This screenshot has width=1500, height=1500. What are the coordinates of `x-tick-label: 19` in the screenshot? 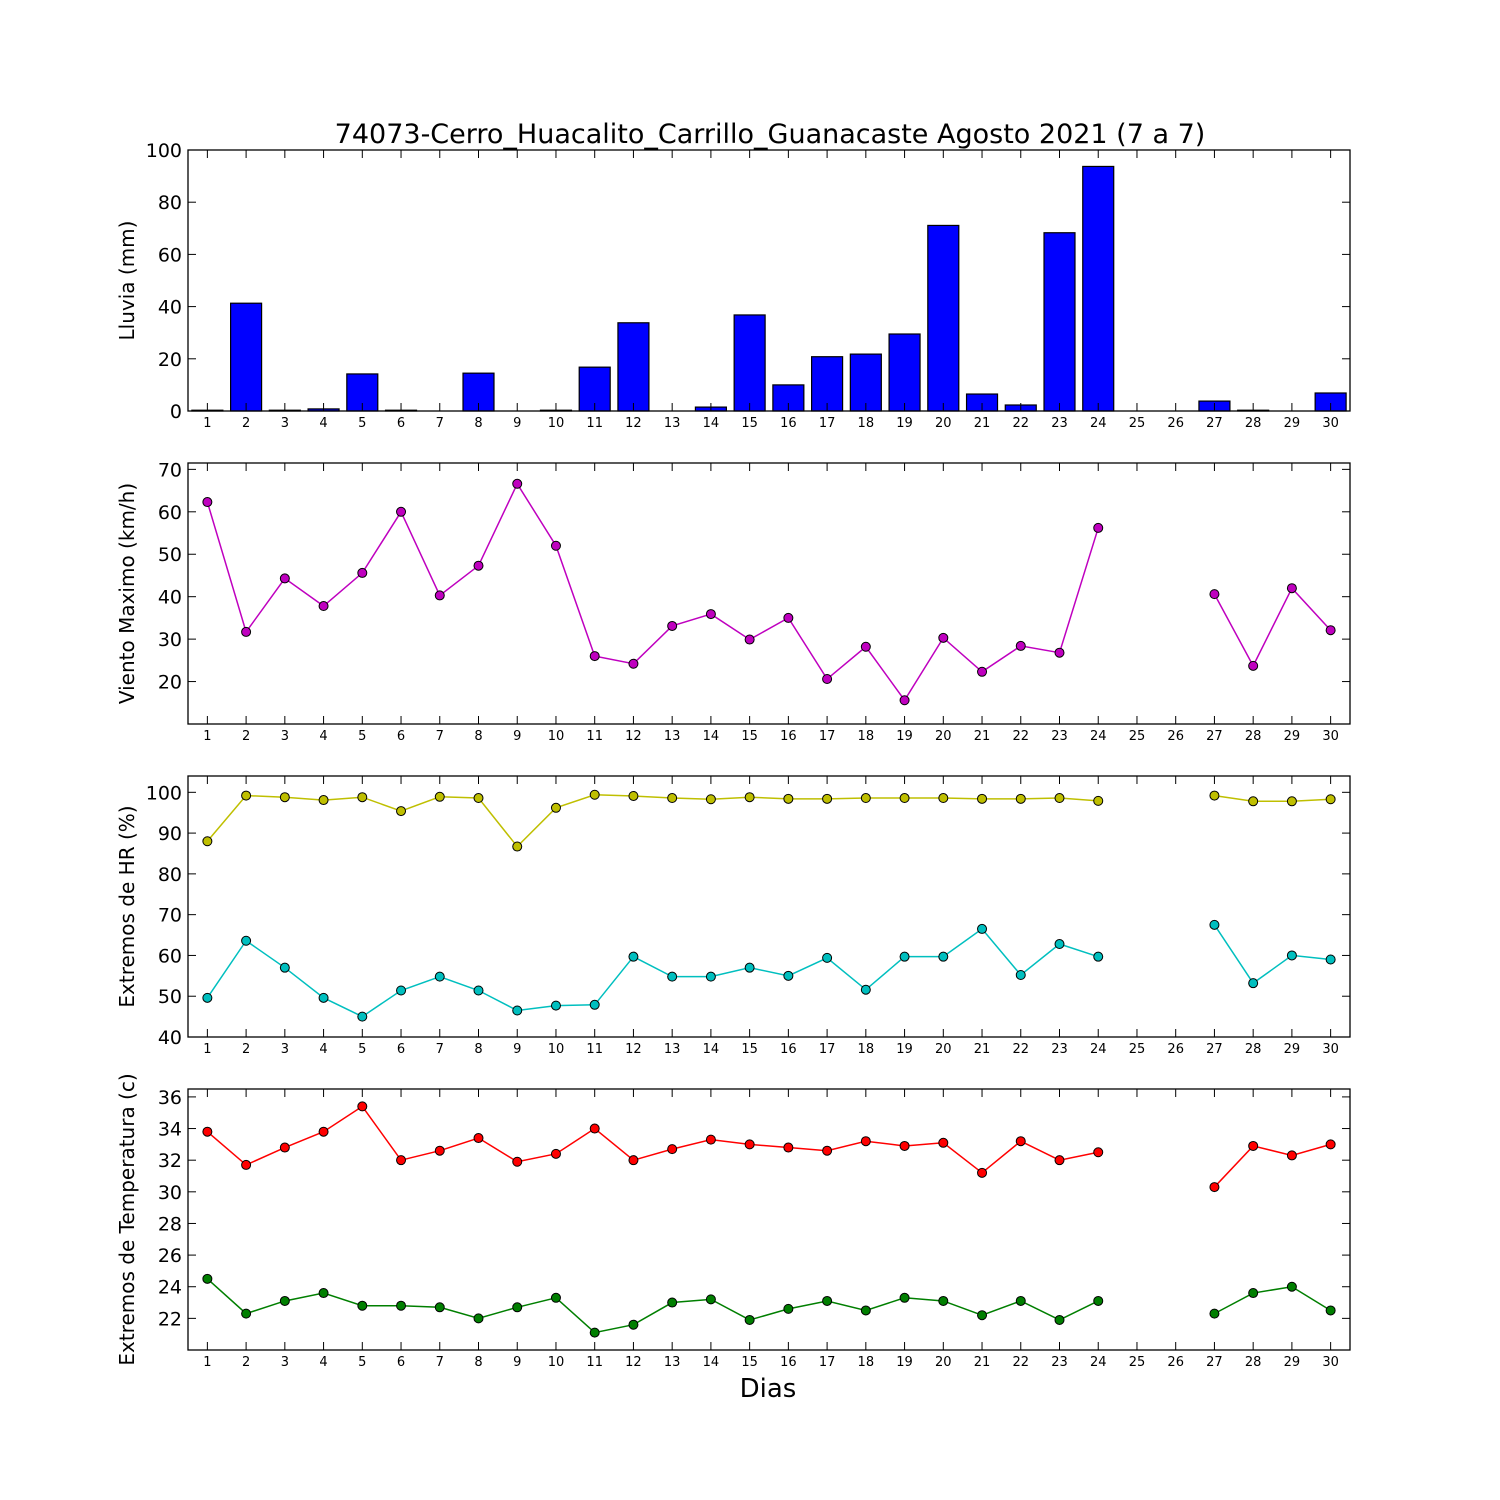 It's located at (904, 736).